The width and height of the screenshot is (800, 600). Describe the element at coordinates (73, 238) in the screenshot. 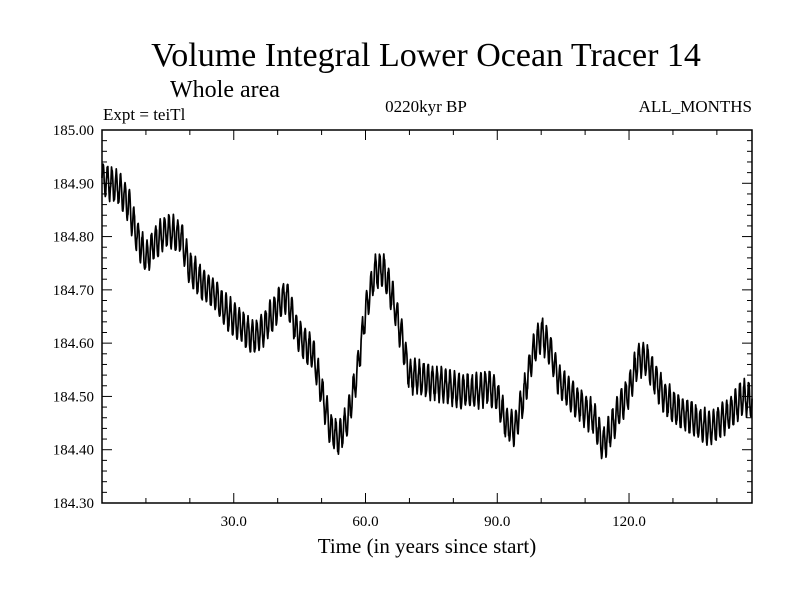

I see `y-tick-label: 184.80` at that location.